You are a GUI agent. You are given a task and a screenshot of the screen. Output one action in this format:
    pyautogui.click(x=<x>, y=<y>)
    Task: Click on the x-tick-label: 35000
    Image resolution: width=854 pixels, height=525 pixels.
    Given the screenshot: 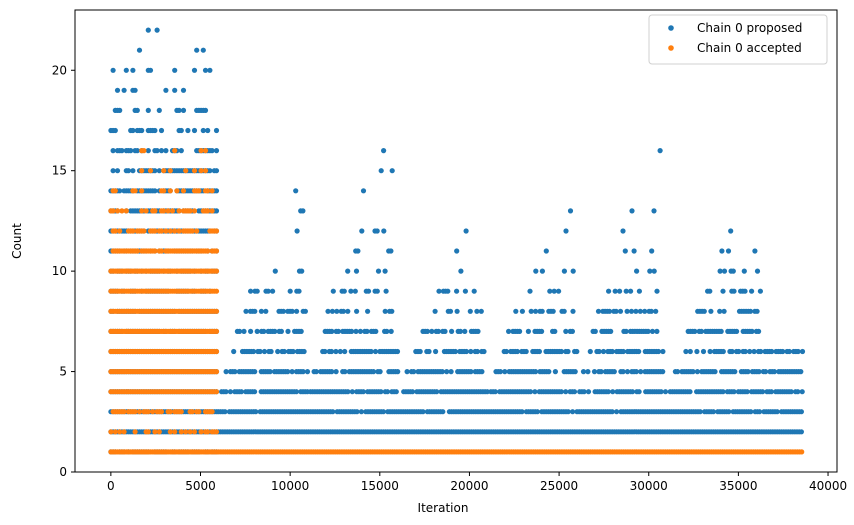 What is the action you would take?
    pyautogui.click(x=738, y=486)
    